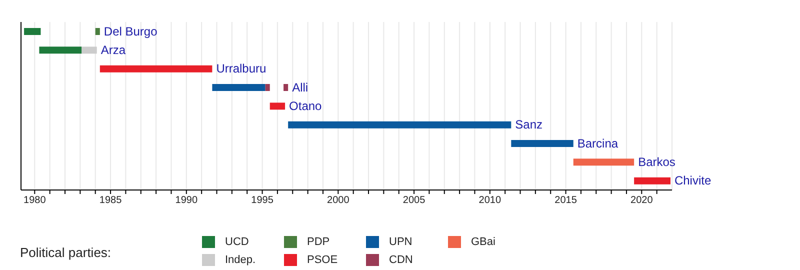 This screenshot has width=800, height=270. I want to click on legend-label: PDP, so click(318, 242).